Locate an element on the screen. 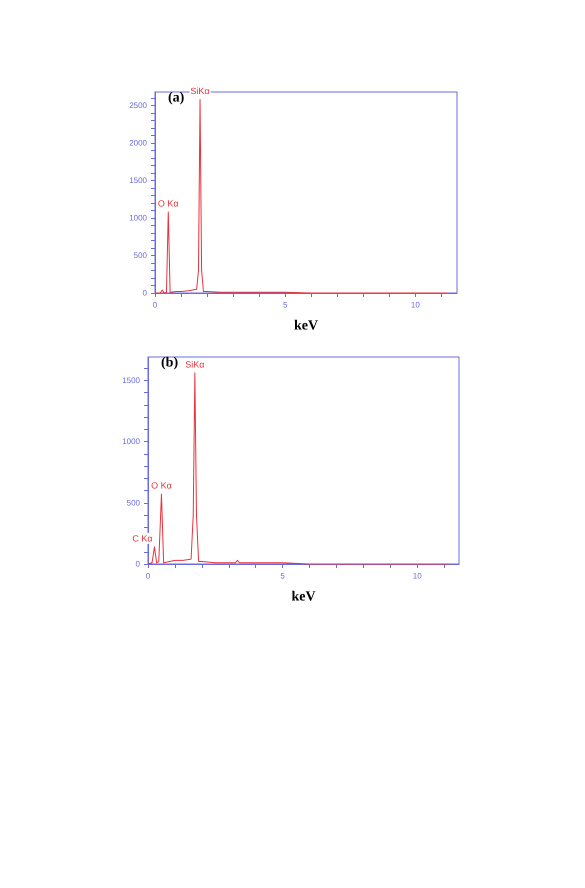  chart-title: (a) is located at coordinates (176, 98).